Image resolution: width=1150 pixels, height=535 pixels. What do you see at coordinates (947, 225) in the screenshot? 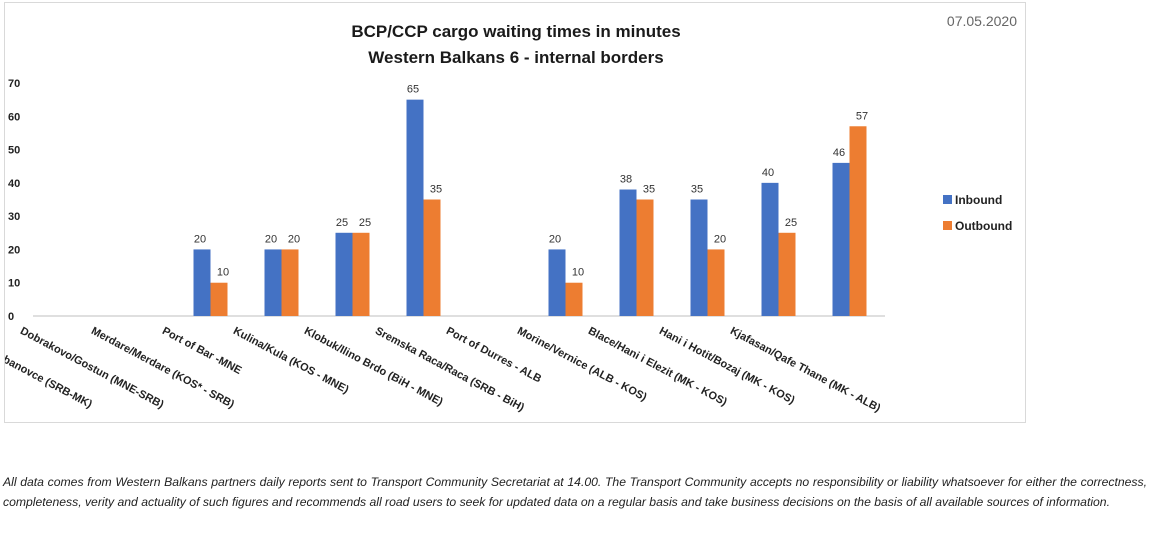
I see `legend-swatch-outbound` at bounding box center [947, 225].